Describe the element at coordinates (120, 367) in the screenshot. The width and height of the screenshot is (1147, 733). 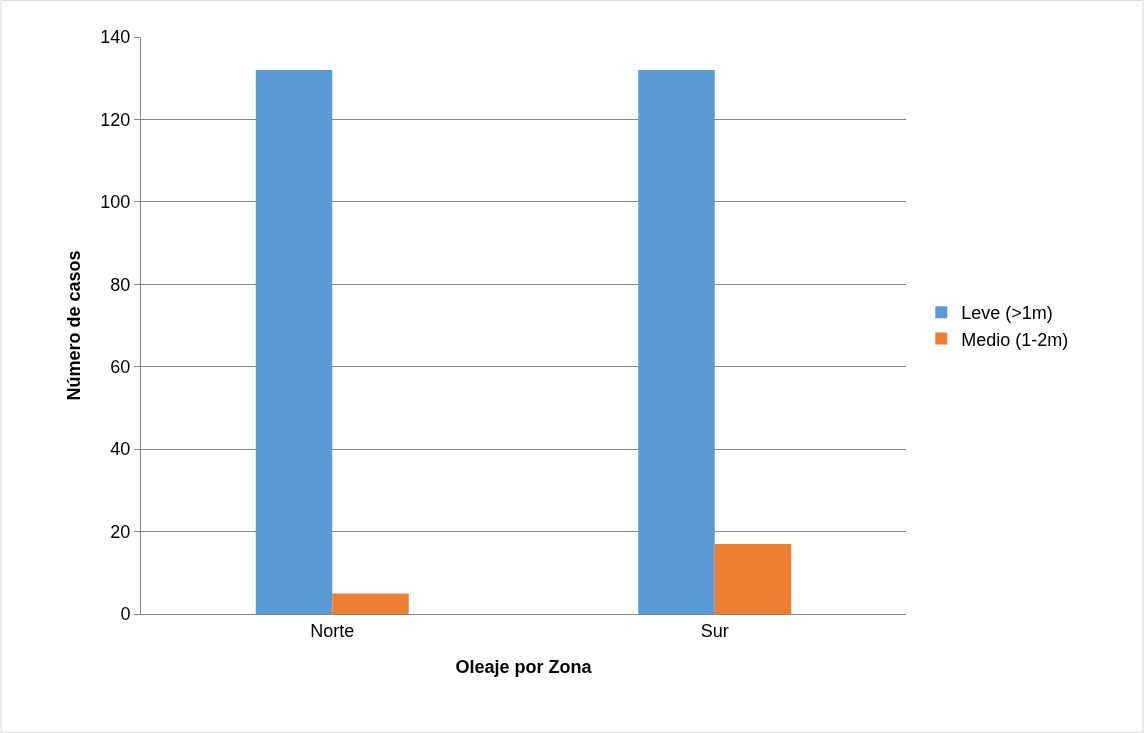
I see `y-tick-label: 60` at that location.